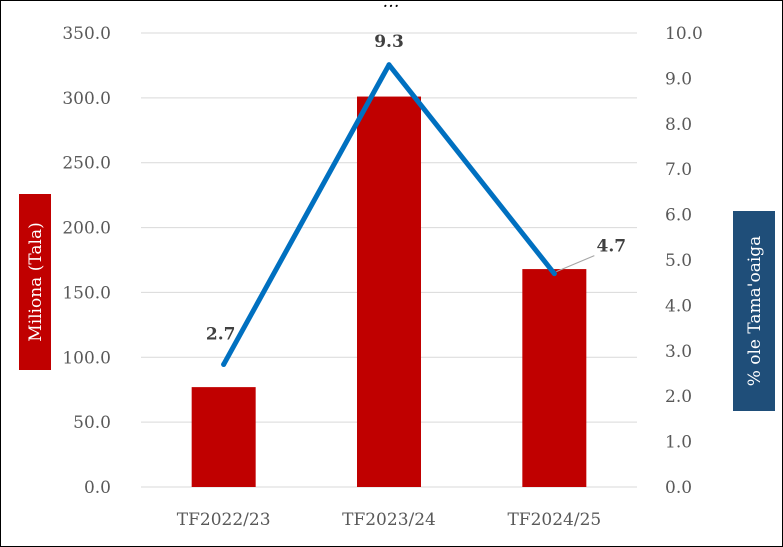 This screenshot has height=547, width=783. I want to click on right-axis-title-box, so click(754, 311).